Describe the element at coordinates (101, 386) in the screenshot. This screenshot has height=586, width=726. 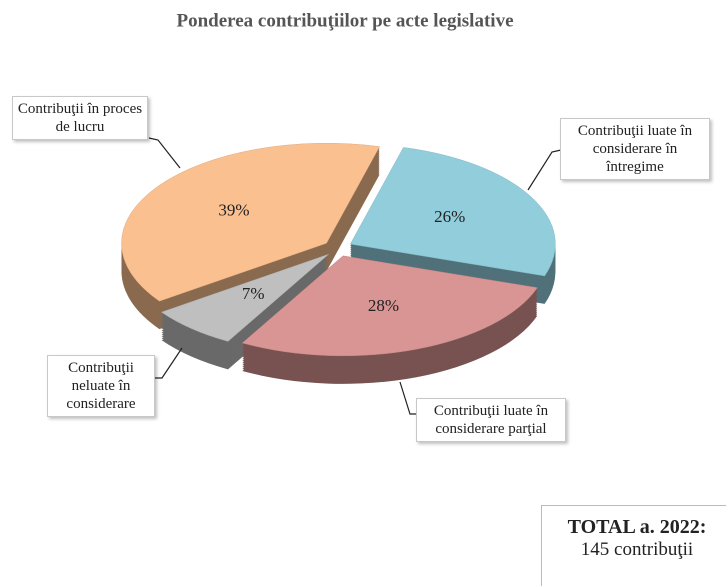
I see `callout-label: Contribuţii neluate în considerare` at that location.